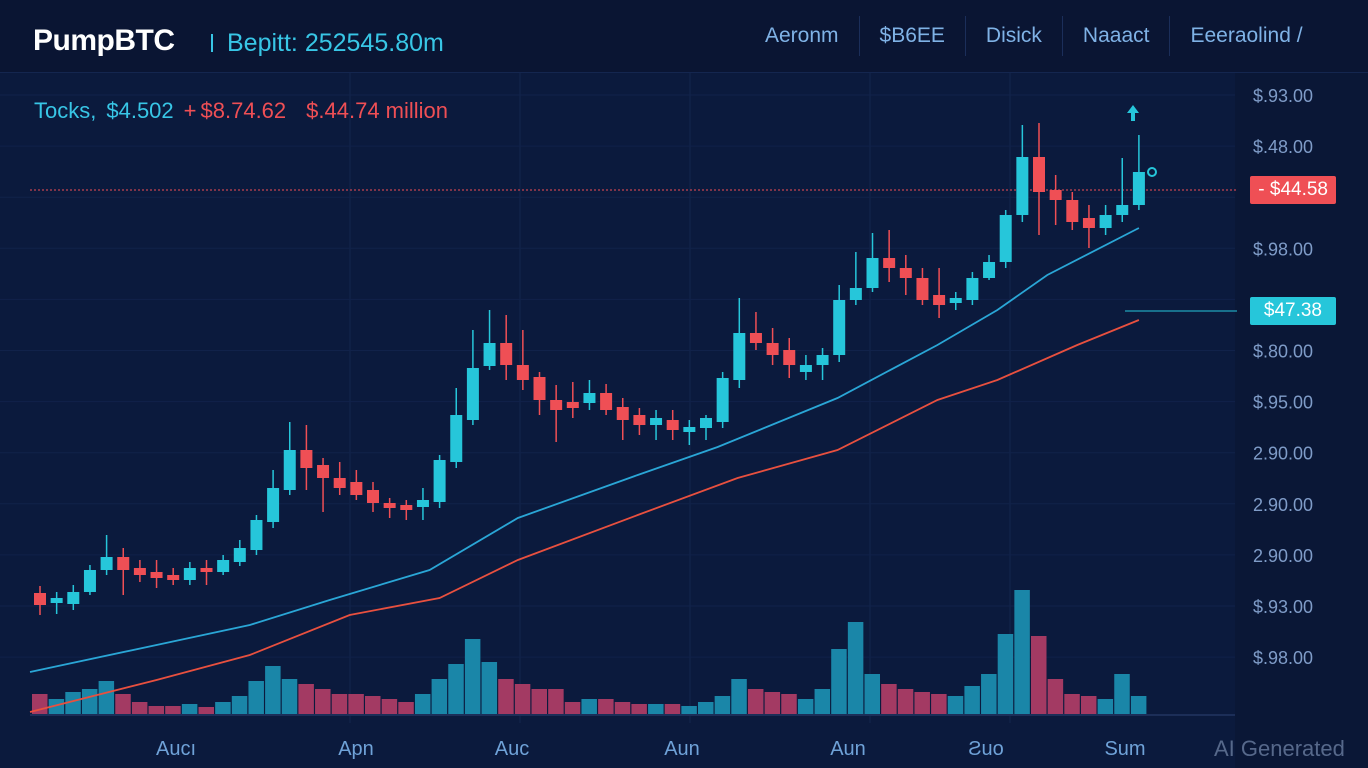  What do you see at coordinates (1283, 352) in the screenshot?
I see `y-tick-label: $.80.00` at bounding box center [1283, 352].